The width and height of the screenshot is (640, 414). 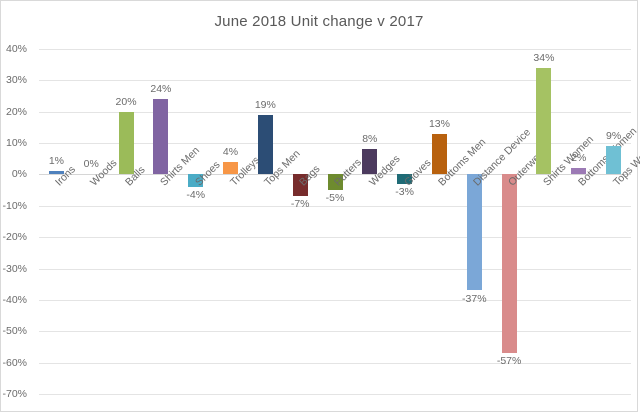 I want to click on y-axis-tick-label: 0%, so click(x=19, y=174).